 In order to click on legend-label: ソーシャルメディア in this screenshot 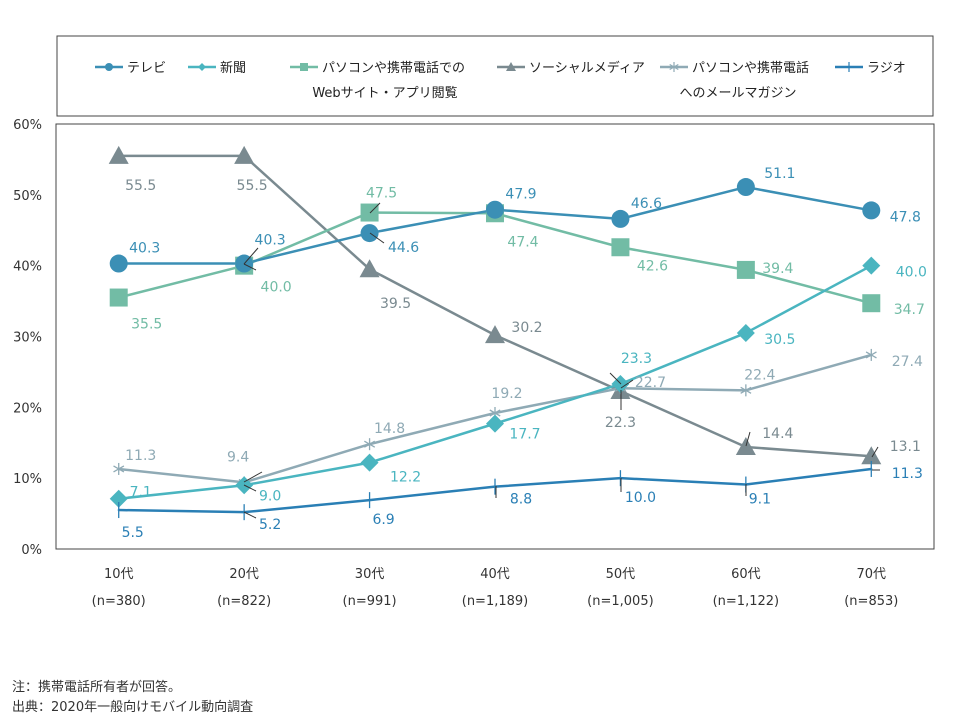, I will do `click(587, 68)`.